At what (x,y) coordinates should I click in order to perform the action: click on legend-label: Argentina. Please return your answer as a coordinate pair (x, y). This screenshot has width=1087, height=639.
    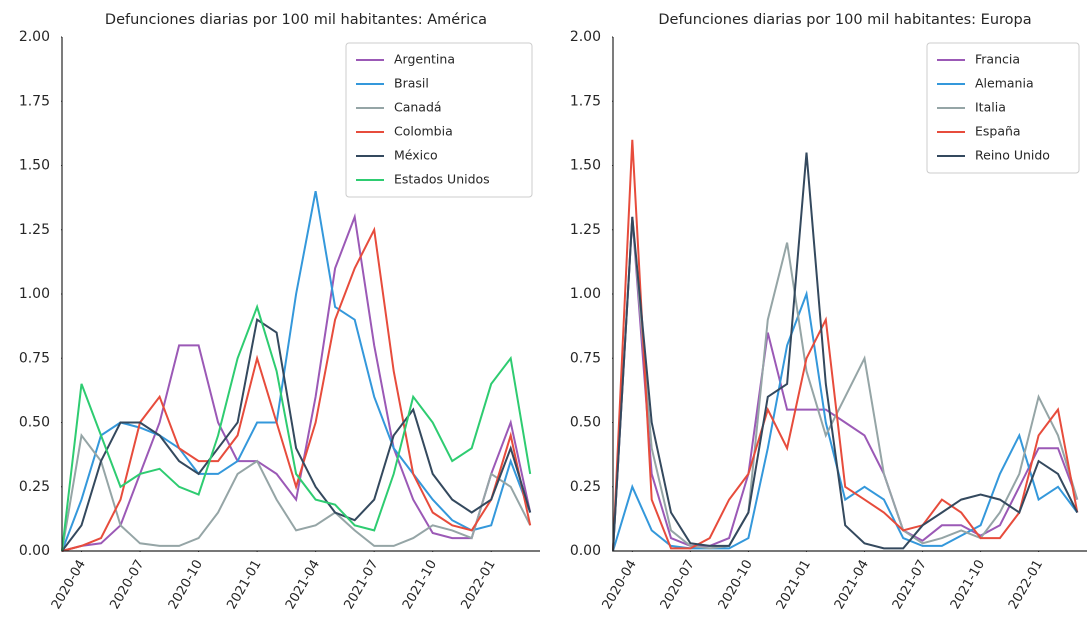
    Looking at the image, I should click on (424, 59).